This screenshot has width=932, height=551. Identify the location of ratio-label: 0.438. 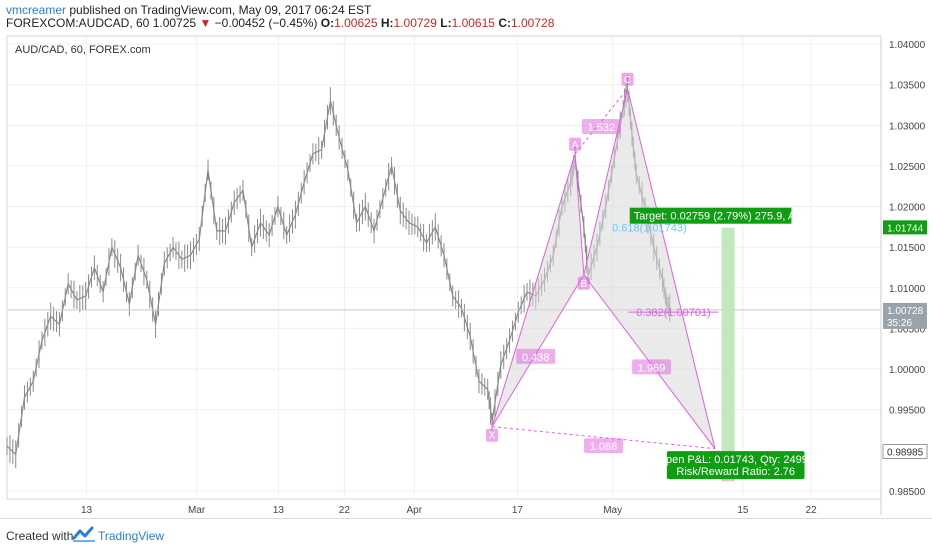
(536, 358).